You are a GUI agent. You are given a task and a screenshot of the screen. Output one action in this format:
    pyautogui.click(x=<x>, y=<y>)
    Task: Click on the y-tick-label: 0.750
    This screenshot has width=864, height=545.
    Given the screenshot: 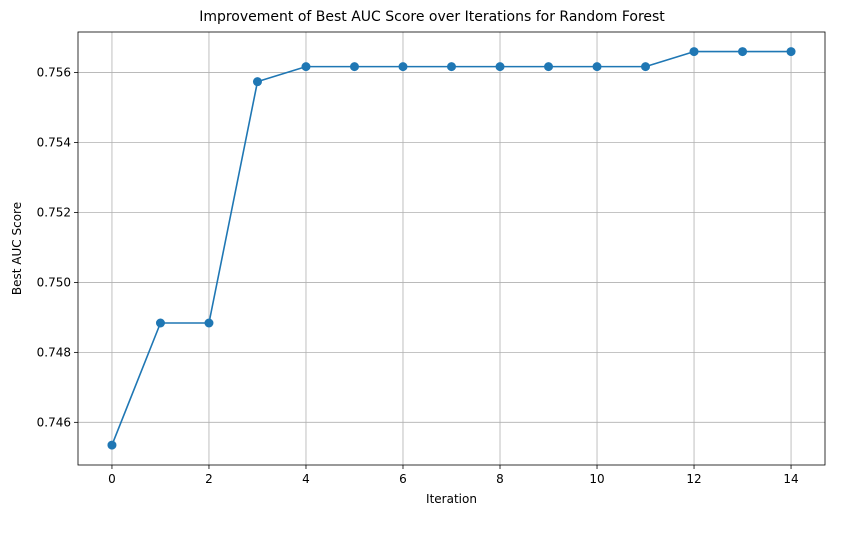 What is the action you would take?
    pyautogui.click(x=54, y=282)
    